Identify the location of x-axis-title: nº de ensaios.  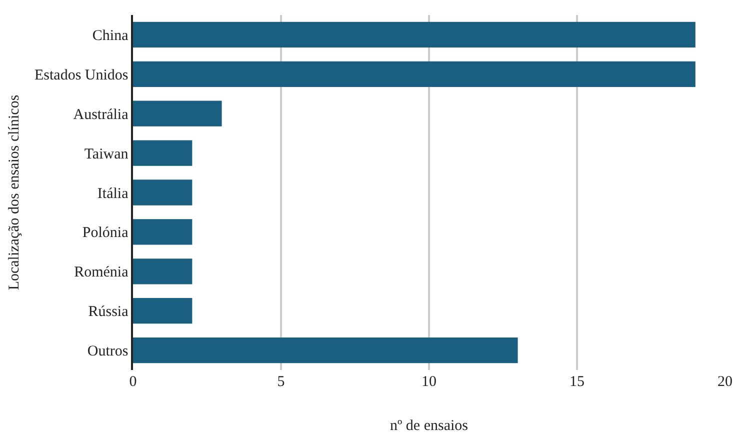
(429, 426).